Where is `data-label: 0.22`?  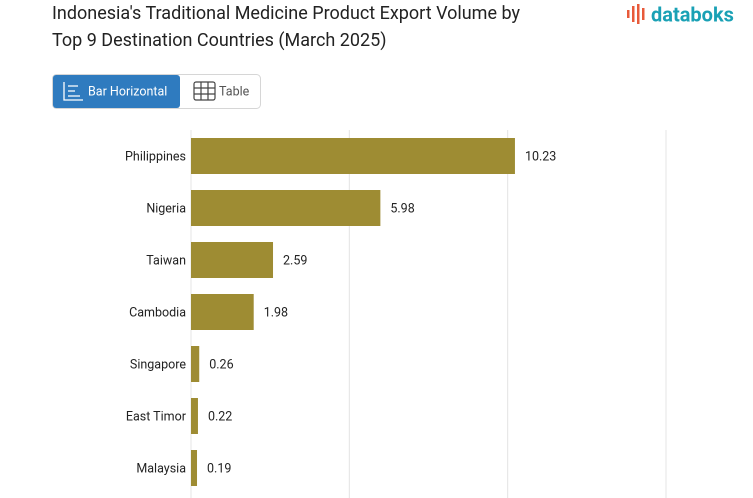 data-label: 0.22 is located at coordinates (220, 416).